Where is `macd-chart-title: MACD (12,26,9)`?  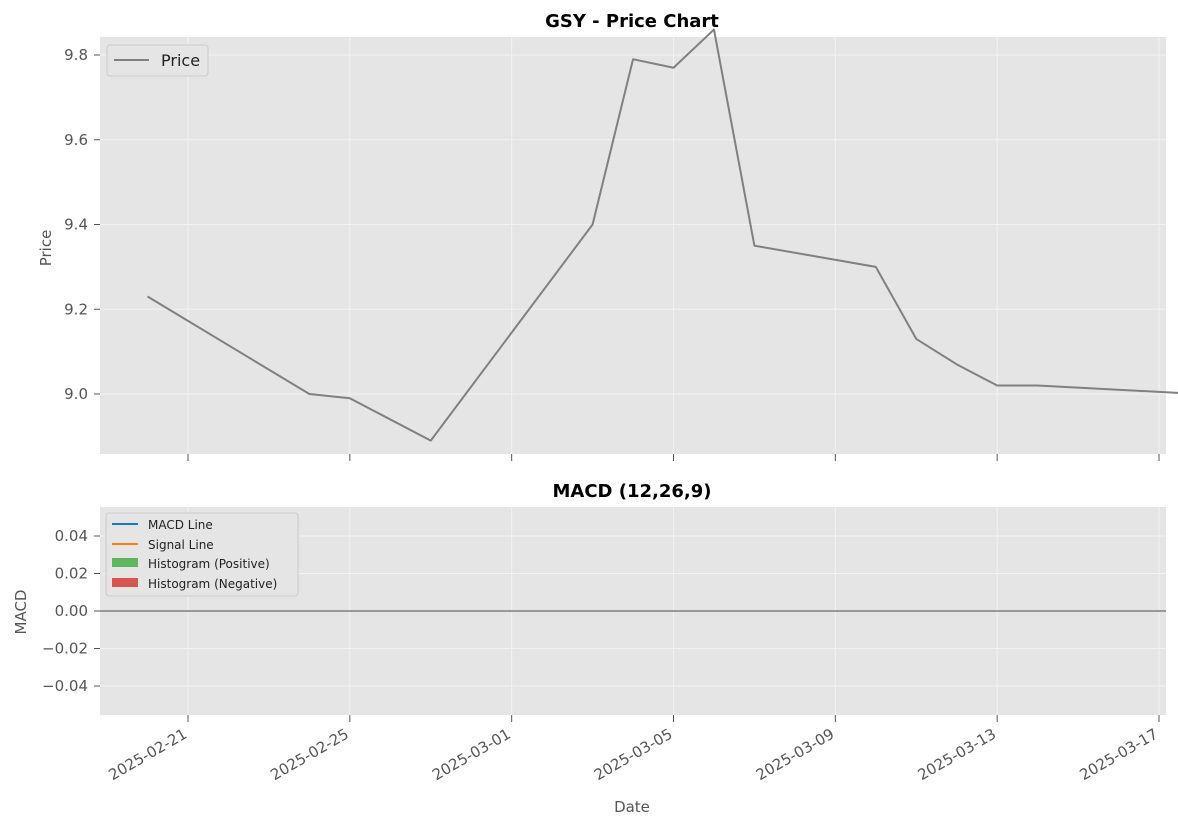
macd-chart-title: MACD (12,26,9) is located at coordinates (631, 491).